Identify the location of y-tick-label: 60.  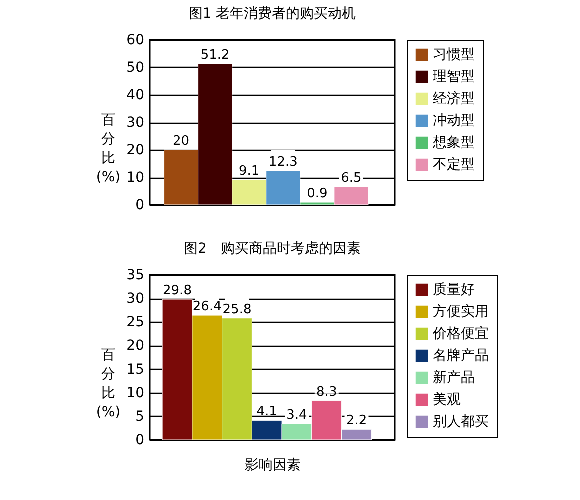
(135, 40).